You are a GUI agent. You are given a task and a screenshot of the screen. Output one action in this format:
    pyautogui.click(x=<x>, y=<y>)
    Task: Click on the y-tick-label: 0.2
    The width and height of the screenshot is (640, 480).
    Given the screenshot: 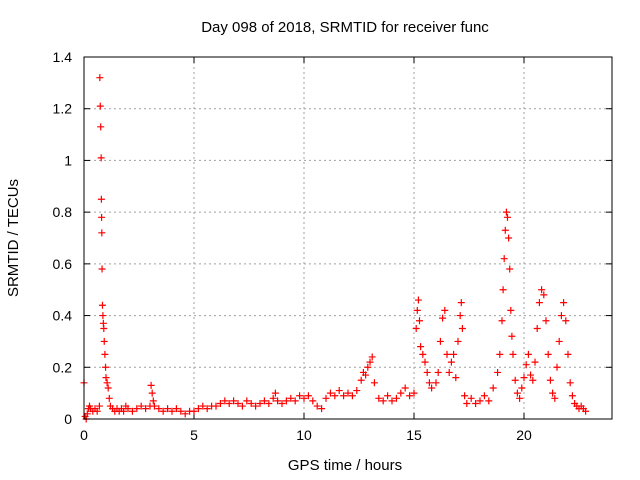 What is the action you would take?
    pyautogui.click(x=63, y=367)
    